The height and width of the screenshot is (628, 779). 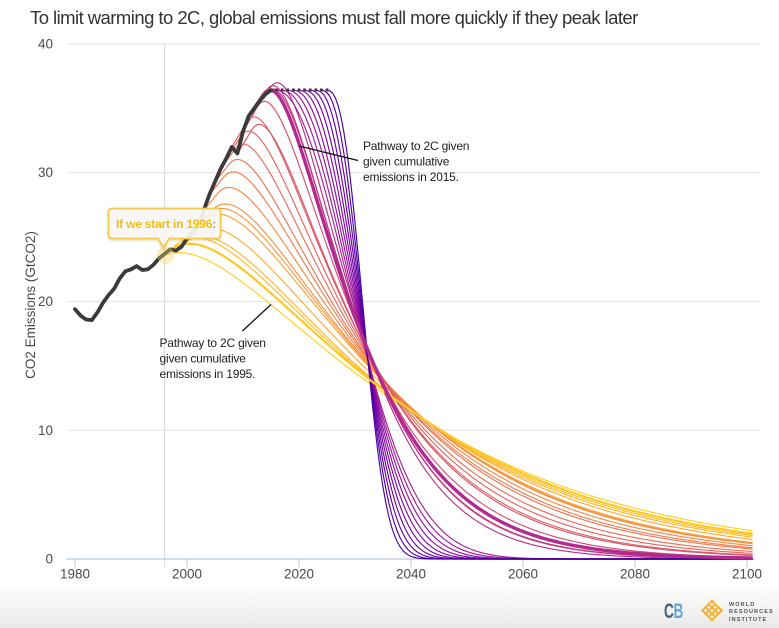 I want to click on svg-text: 1980, so click(x=75, y=574).